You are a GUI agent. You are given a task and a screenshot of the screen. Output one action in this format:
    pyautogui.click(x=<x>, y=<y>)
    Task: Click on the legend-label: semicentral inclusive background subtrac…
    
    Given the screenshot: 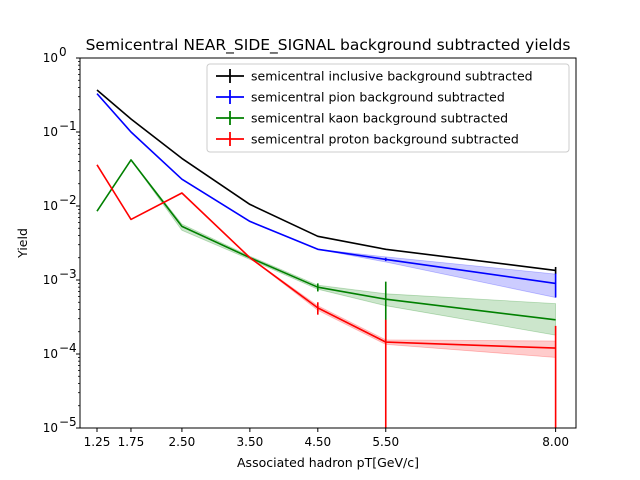 What is the action you would take?
    pyautogui.click(x=392, y=76)
    